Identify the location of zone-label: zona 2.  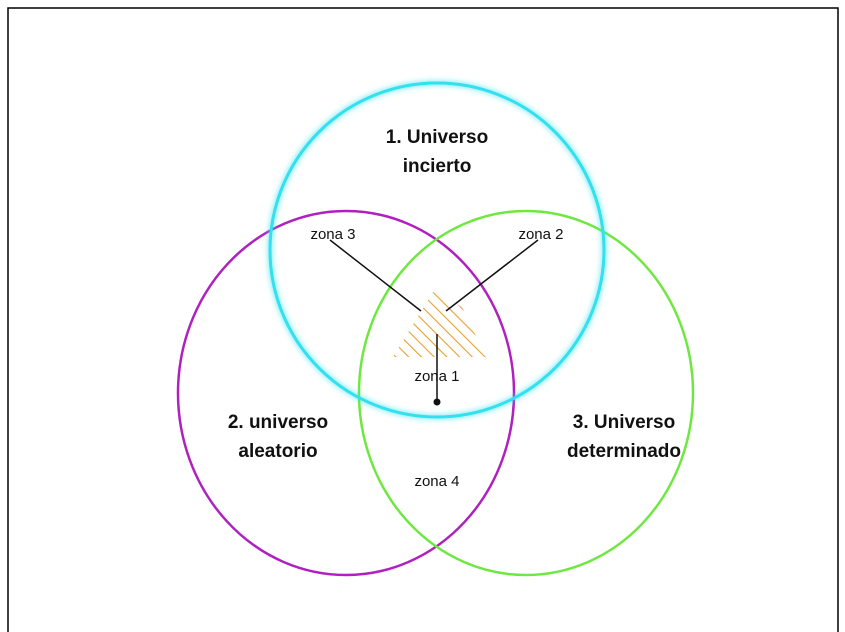
(540, 234).